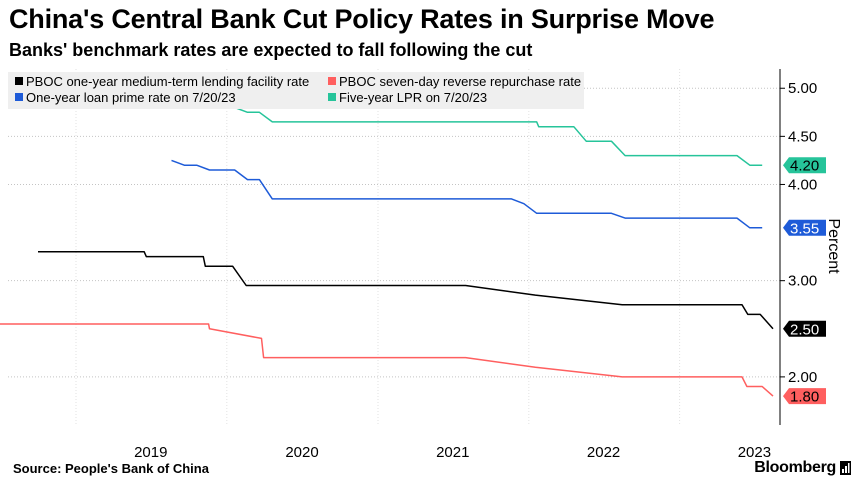 The height and width of the screenshot is (497, 864). I want to click on end-labels: 2.50 1.80 3.55 4.20, so click(804, 281).